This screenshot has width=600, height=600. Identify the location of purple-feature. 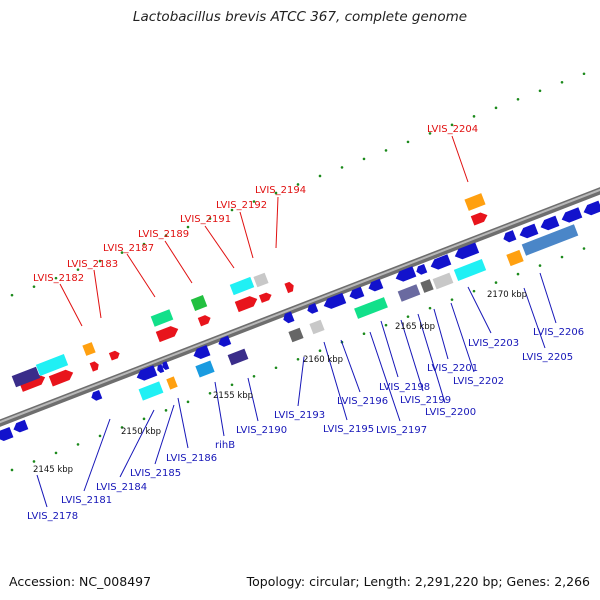
(409, 293).